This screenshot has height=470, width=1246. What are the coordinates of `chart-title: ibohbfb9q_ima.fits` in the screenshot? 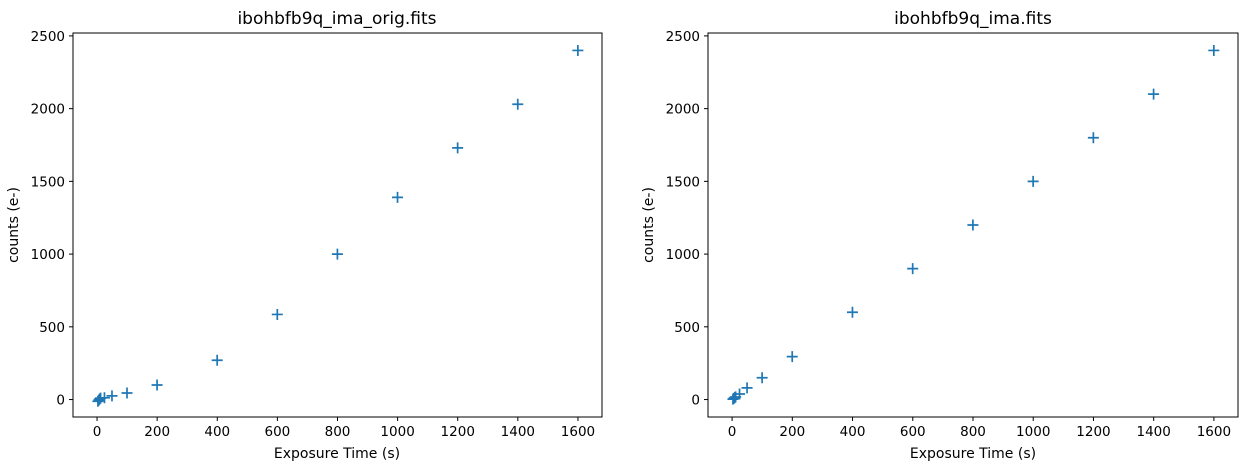 It's located at (973, 19).